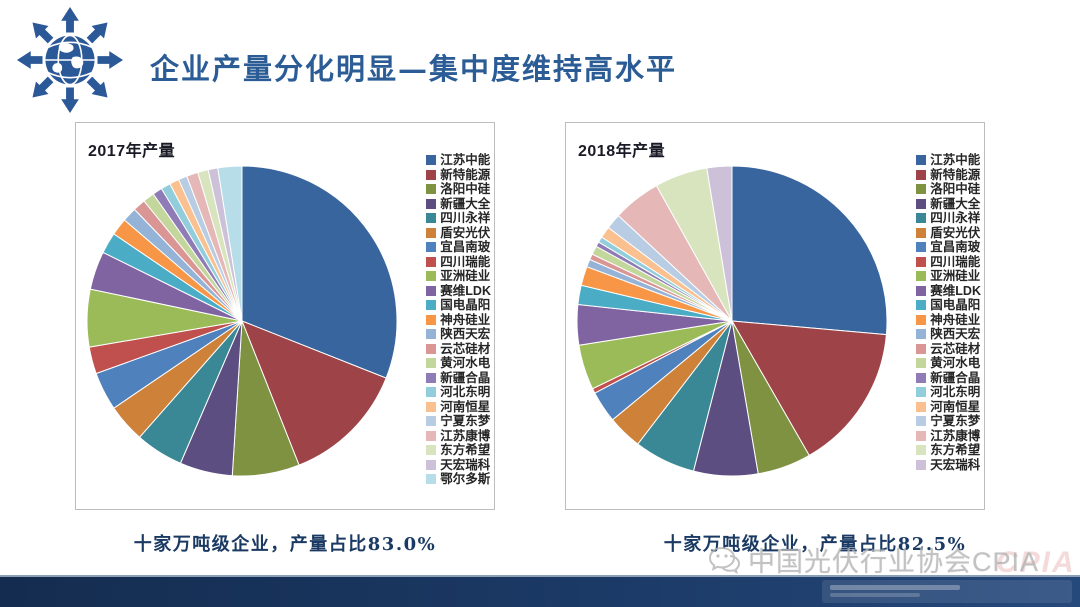  What do you see at coordinates (1036, 562) in the screenshot?
I see `cpia-ghost-badge: CPIA` at bounding box center [1036, 562].